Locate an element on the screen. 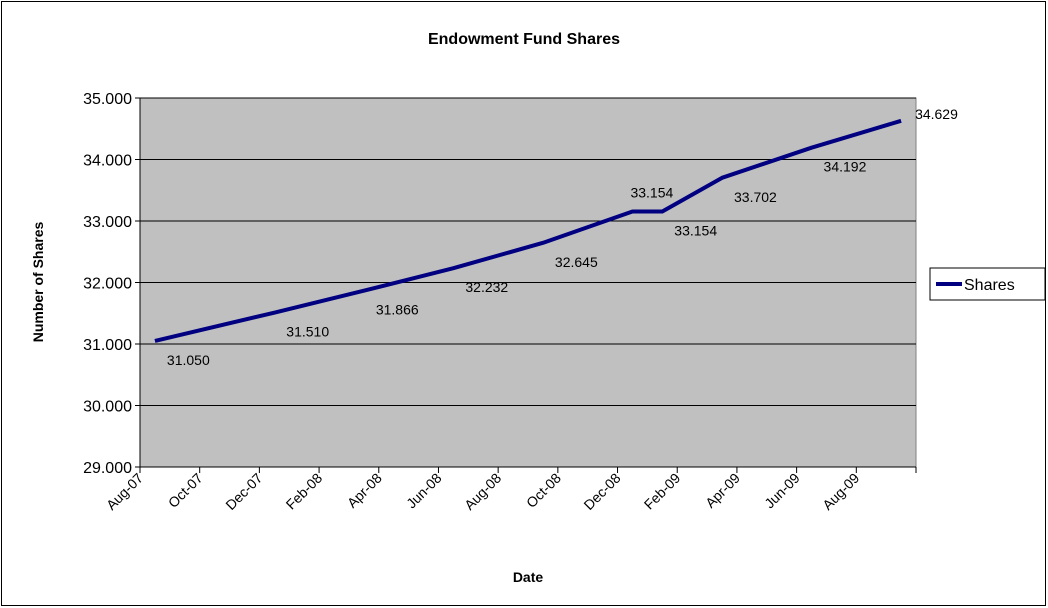 The image size is (1048, 608). data-label: 32.232 is located at coordinates (486, 287).